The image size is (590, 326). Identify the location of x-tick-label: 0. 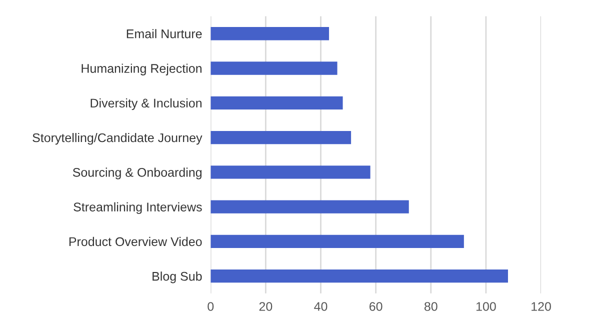
(211, 306).